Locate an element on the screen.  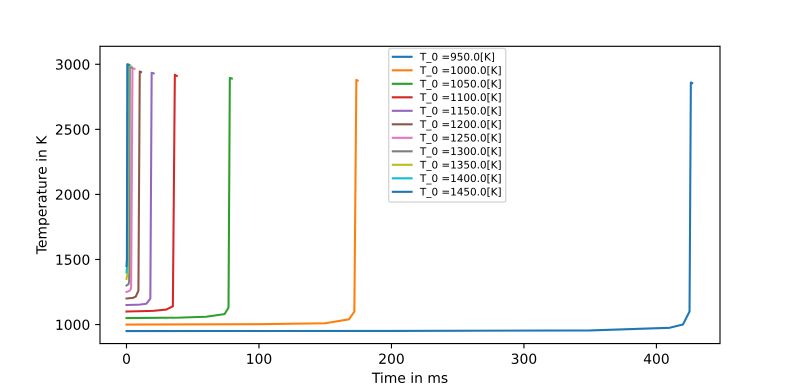
y-axis-title: Temperature in K is located at coordinates (43, 194).